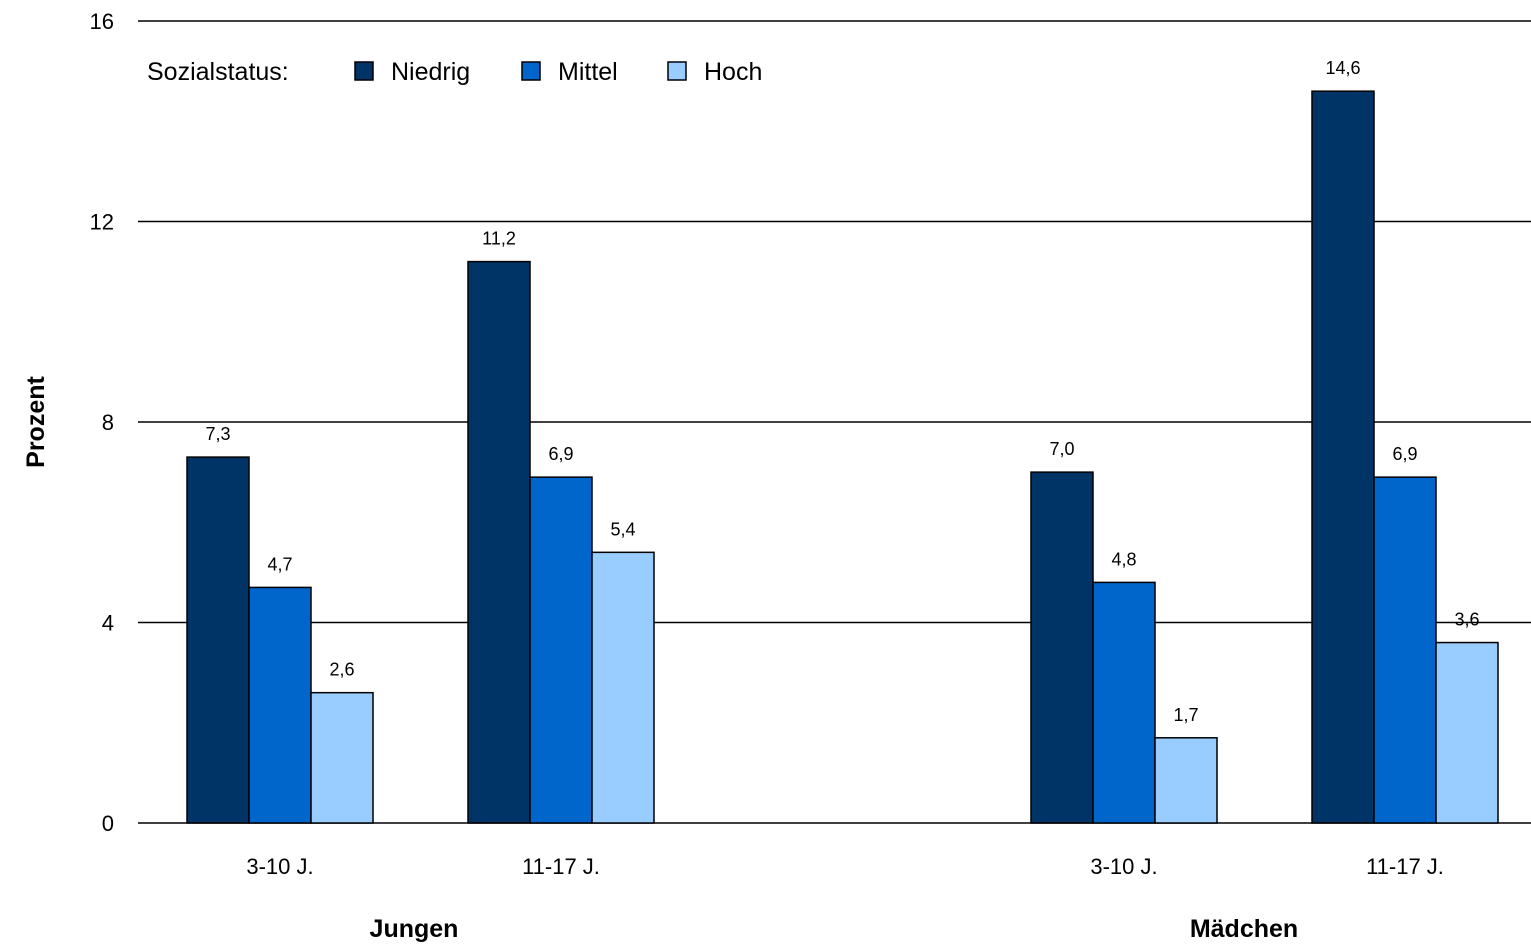  What do you see at coordinates (414, 929) in the screenshot?
I see `group-label: Jungen` at bounding box center [414, 929].